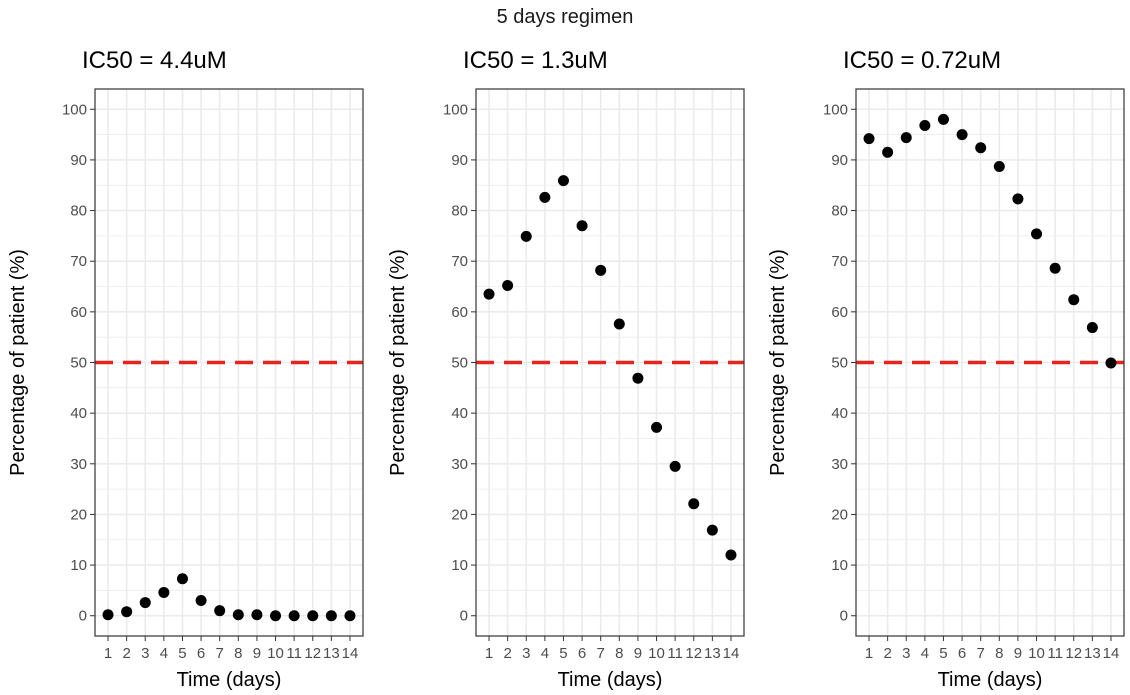 Image resolution: width=1130 pixels, height=695 pixels. What do you see at coordinates (844, 616) in the screenshot?
I see `y-tick-label: 0` at bounding box center [844, 616].